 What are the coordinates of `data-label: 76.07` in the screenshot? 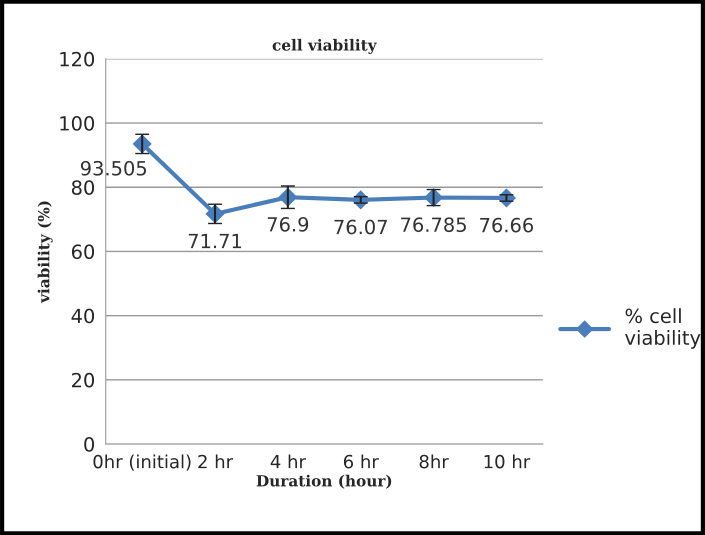 It's located at (360, 227).